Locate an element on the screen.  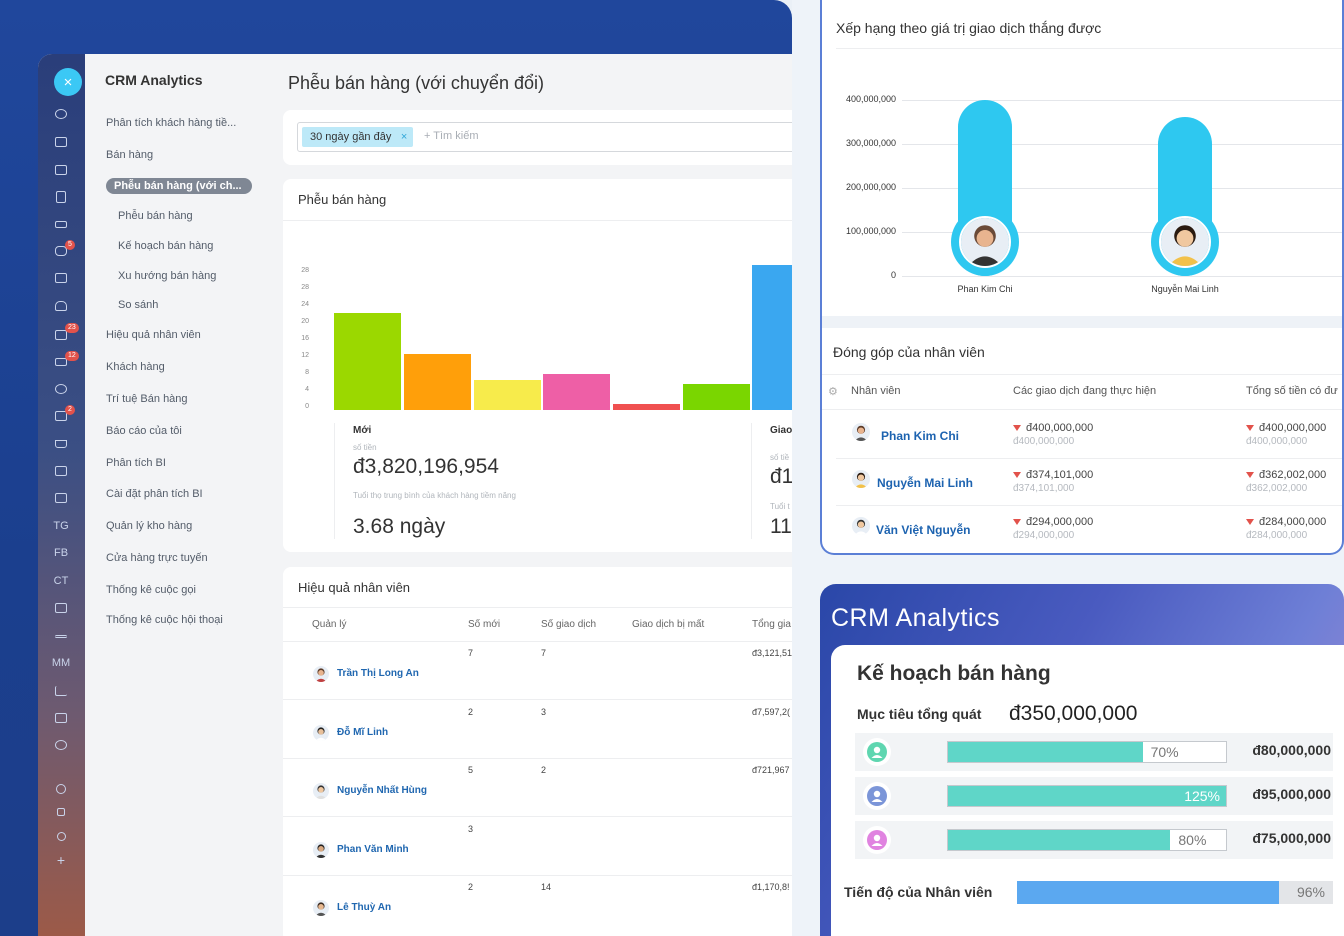
gear-icon is located at coordinates (61, 836).